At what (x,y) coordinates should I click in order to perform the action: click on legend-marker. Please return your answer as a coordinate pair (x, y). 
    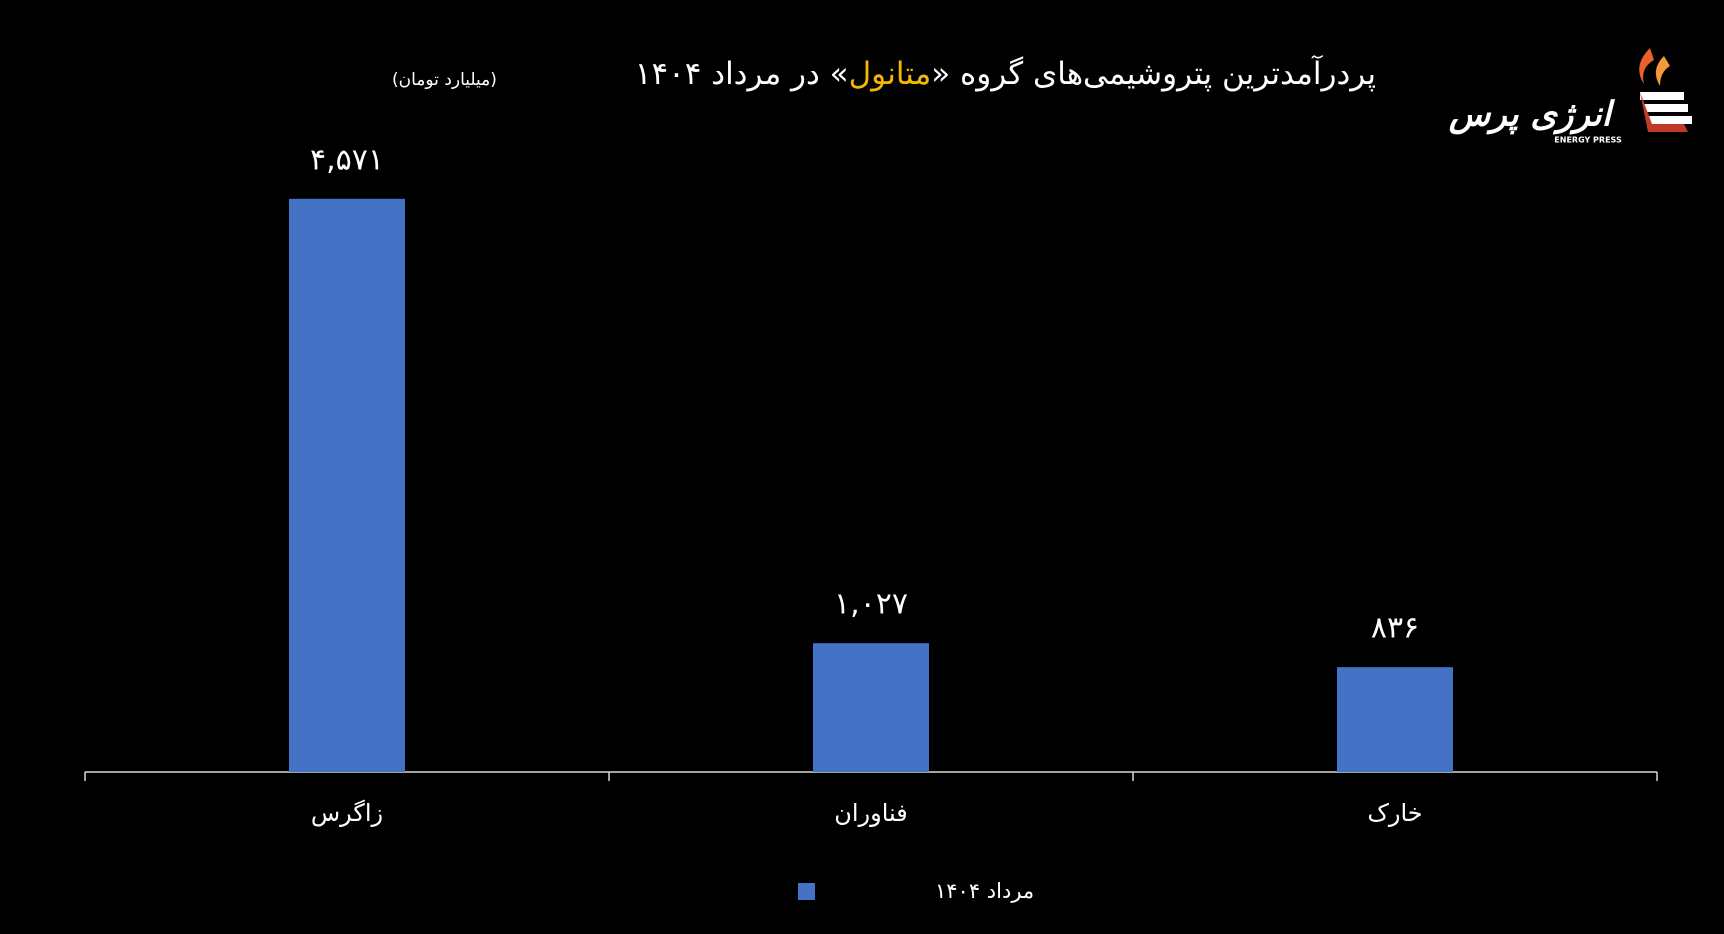
    Looking at the image, I should click on (806, 891).